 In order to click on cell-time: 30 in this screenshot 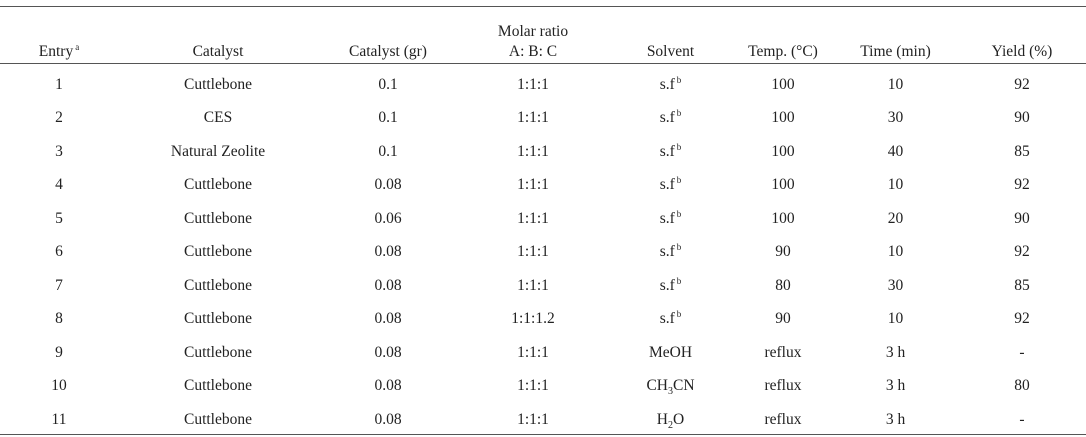, I will do `click(895, 118)`.